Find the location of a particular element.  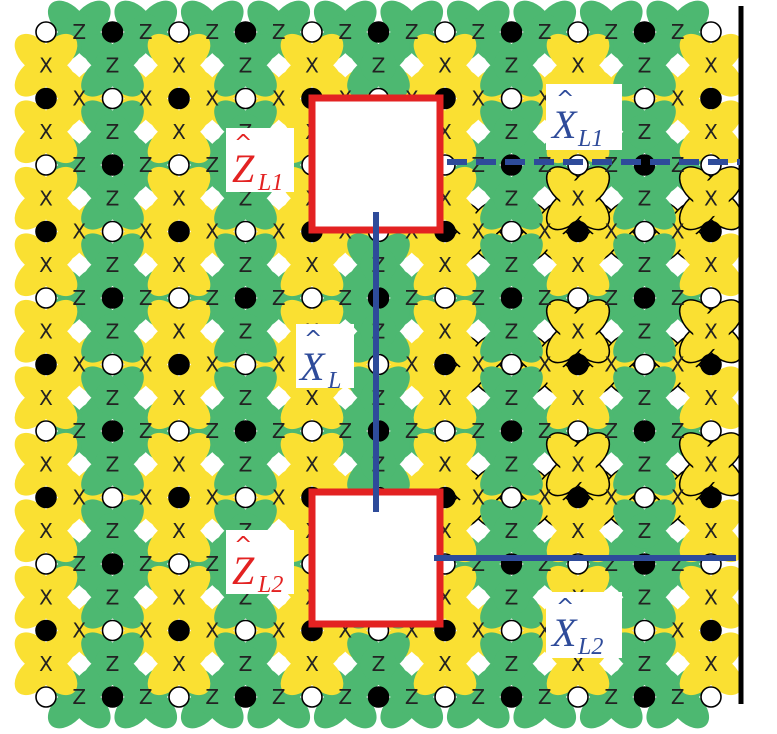

z-l1-letter: Z is located at coordinates (243, 168).